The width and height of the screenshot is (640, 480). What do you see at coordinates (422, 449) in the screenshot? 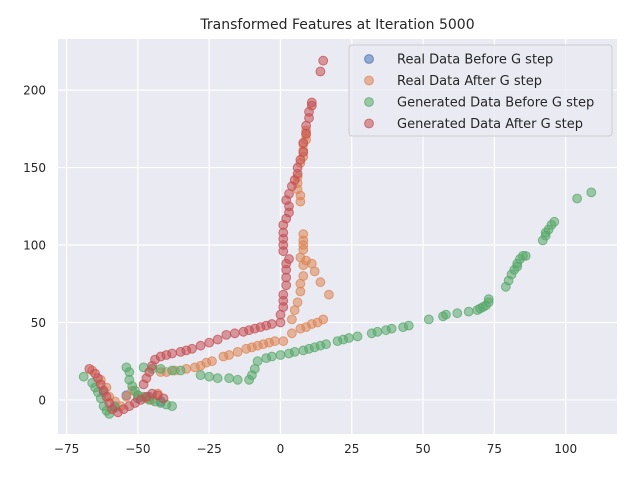
I see `x-tick-label: 50` at bounding box center [422, 449].